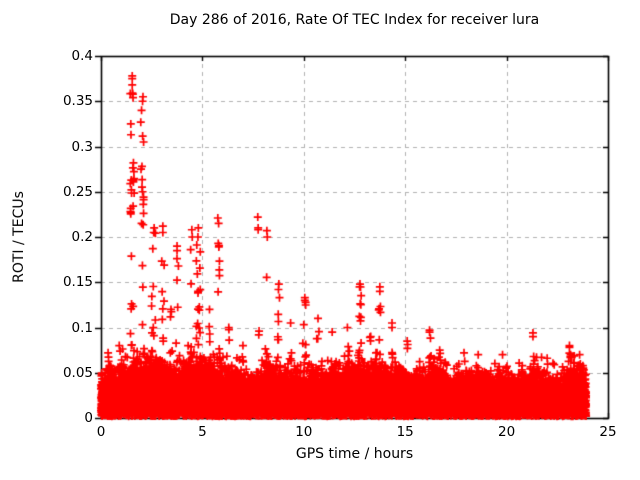 This screenshot has height=480, width=640. What do you see at coordinates (82, 327) in the screenshot?
I see `y-tick-label: 0.1` at bounding box center [82, 327].